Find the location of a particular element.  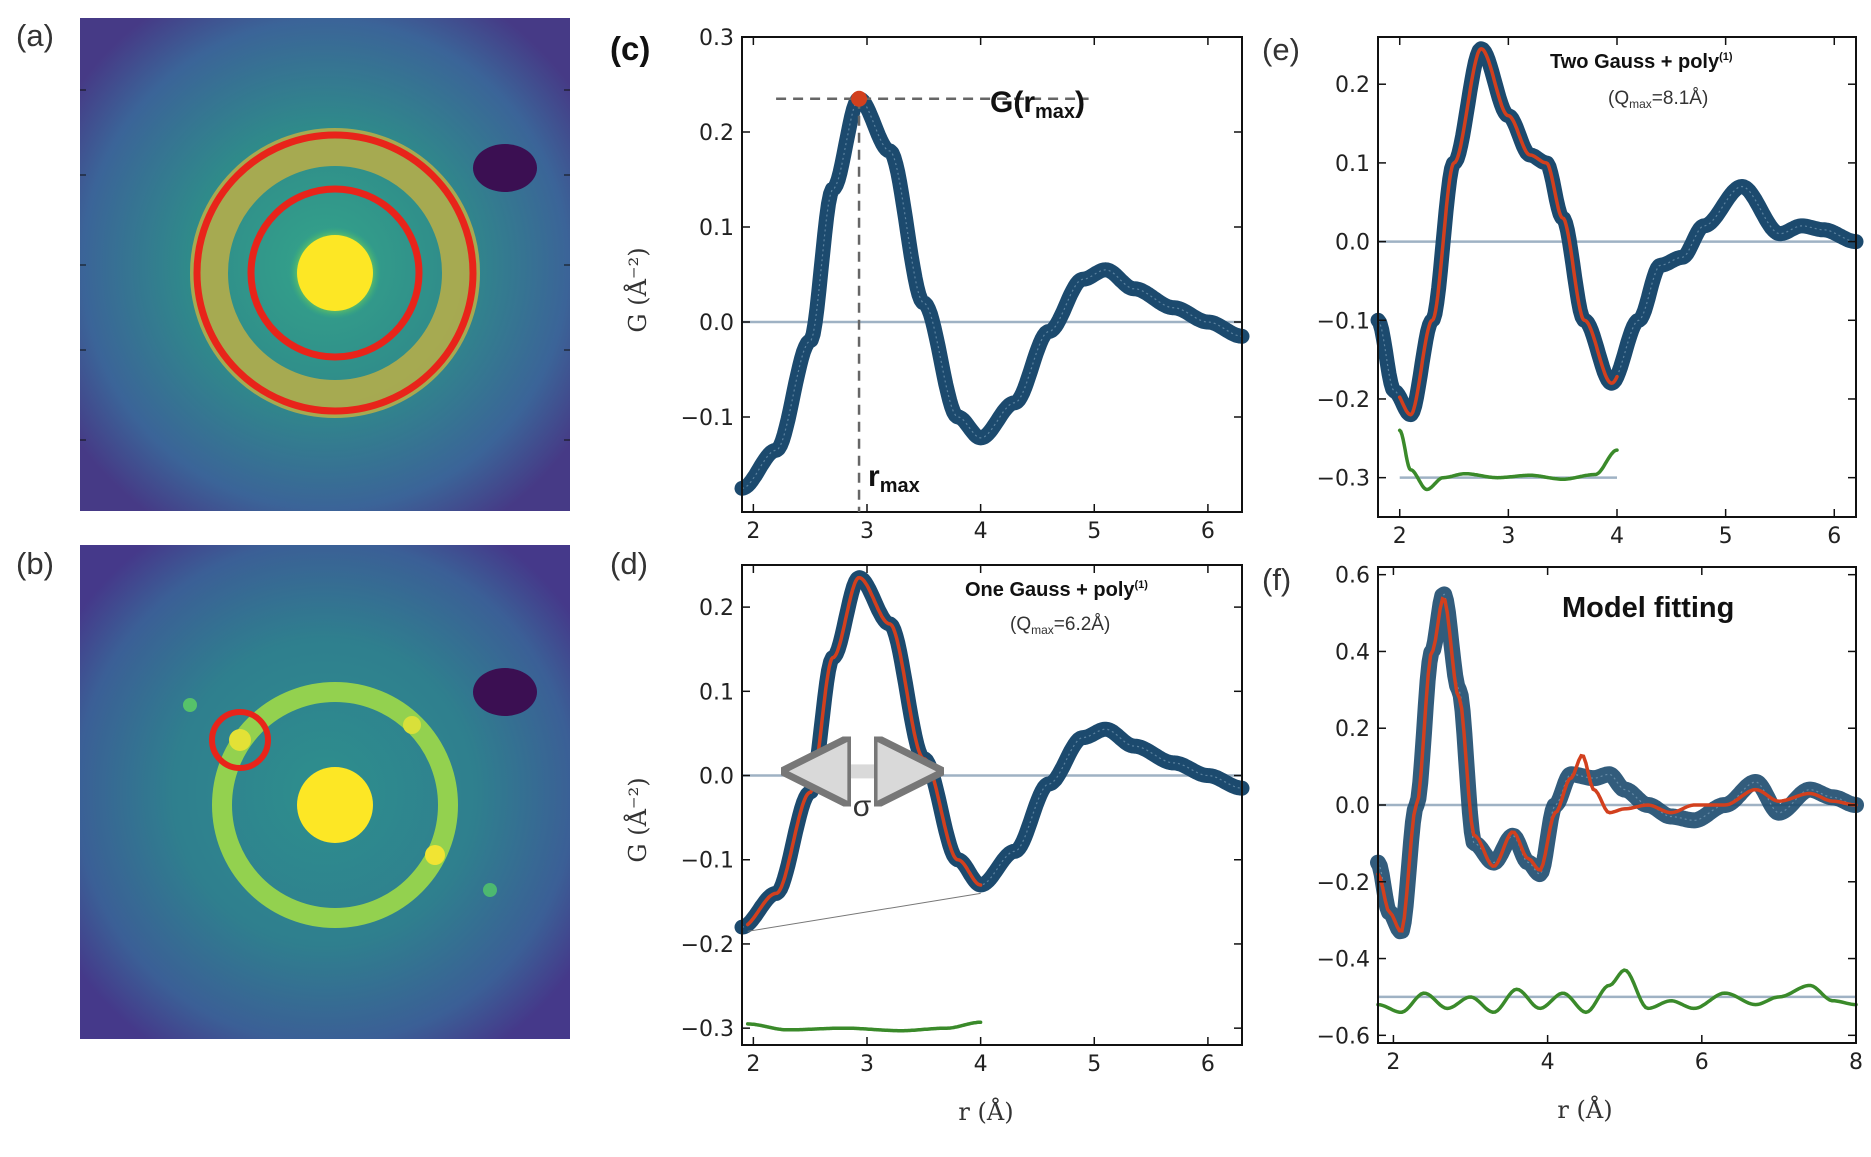

subtitle-d: (Qmax=6.2Å) is located at coordinates (1060, 625).